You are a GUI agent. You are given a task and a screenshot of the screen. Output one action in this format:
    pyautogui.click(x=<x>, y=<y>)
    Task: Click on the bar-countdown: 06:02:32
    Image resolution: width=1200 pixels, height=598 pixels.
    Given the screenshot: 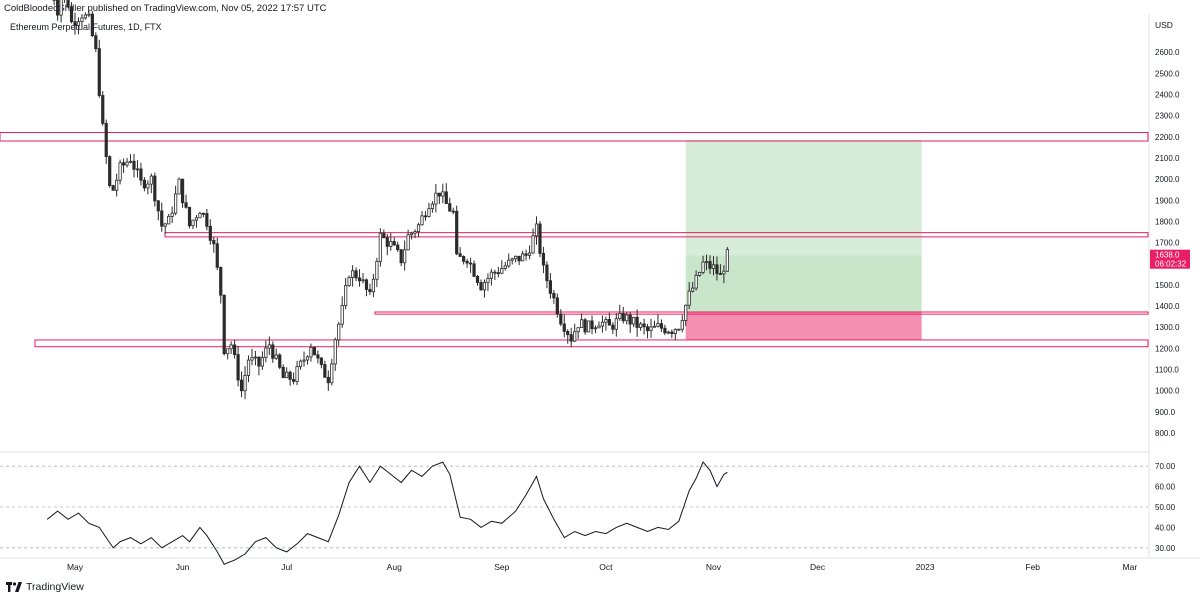 What is the action you would take?
    pyautogui.click(x=1171, y=264)
    